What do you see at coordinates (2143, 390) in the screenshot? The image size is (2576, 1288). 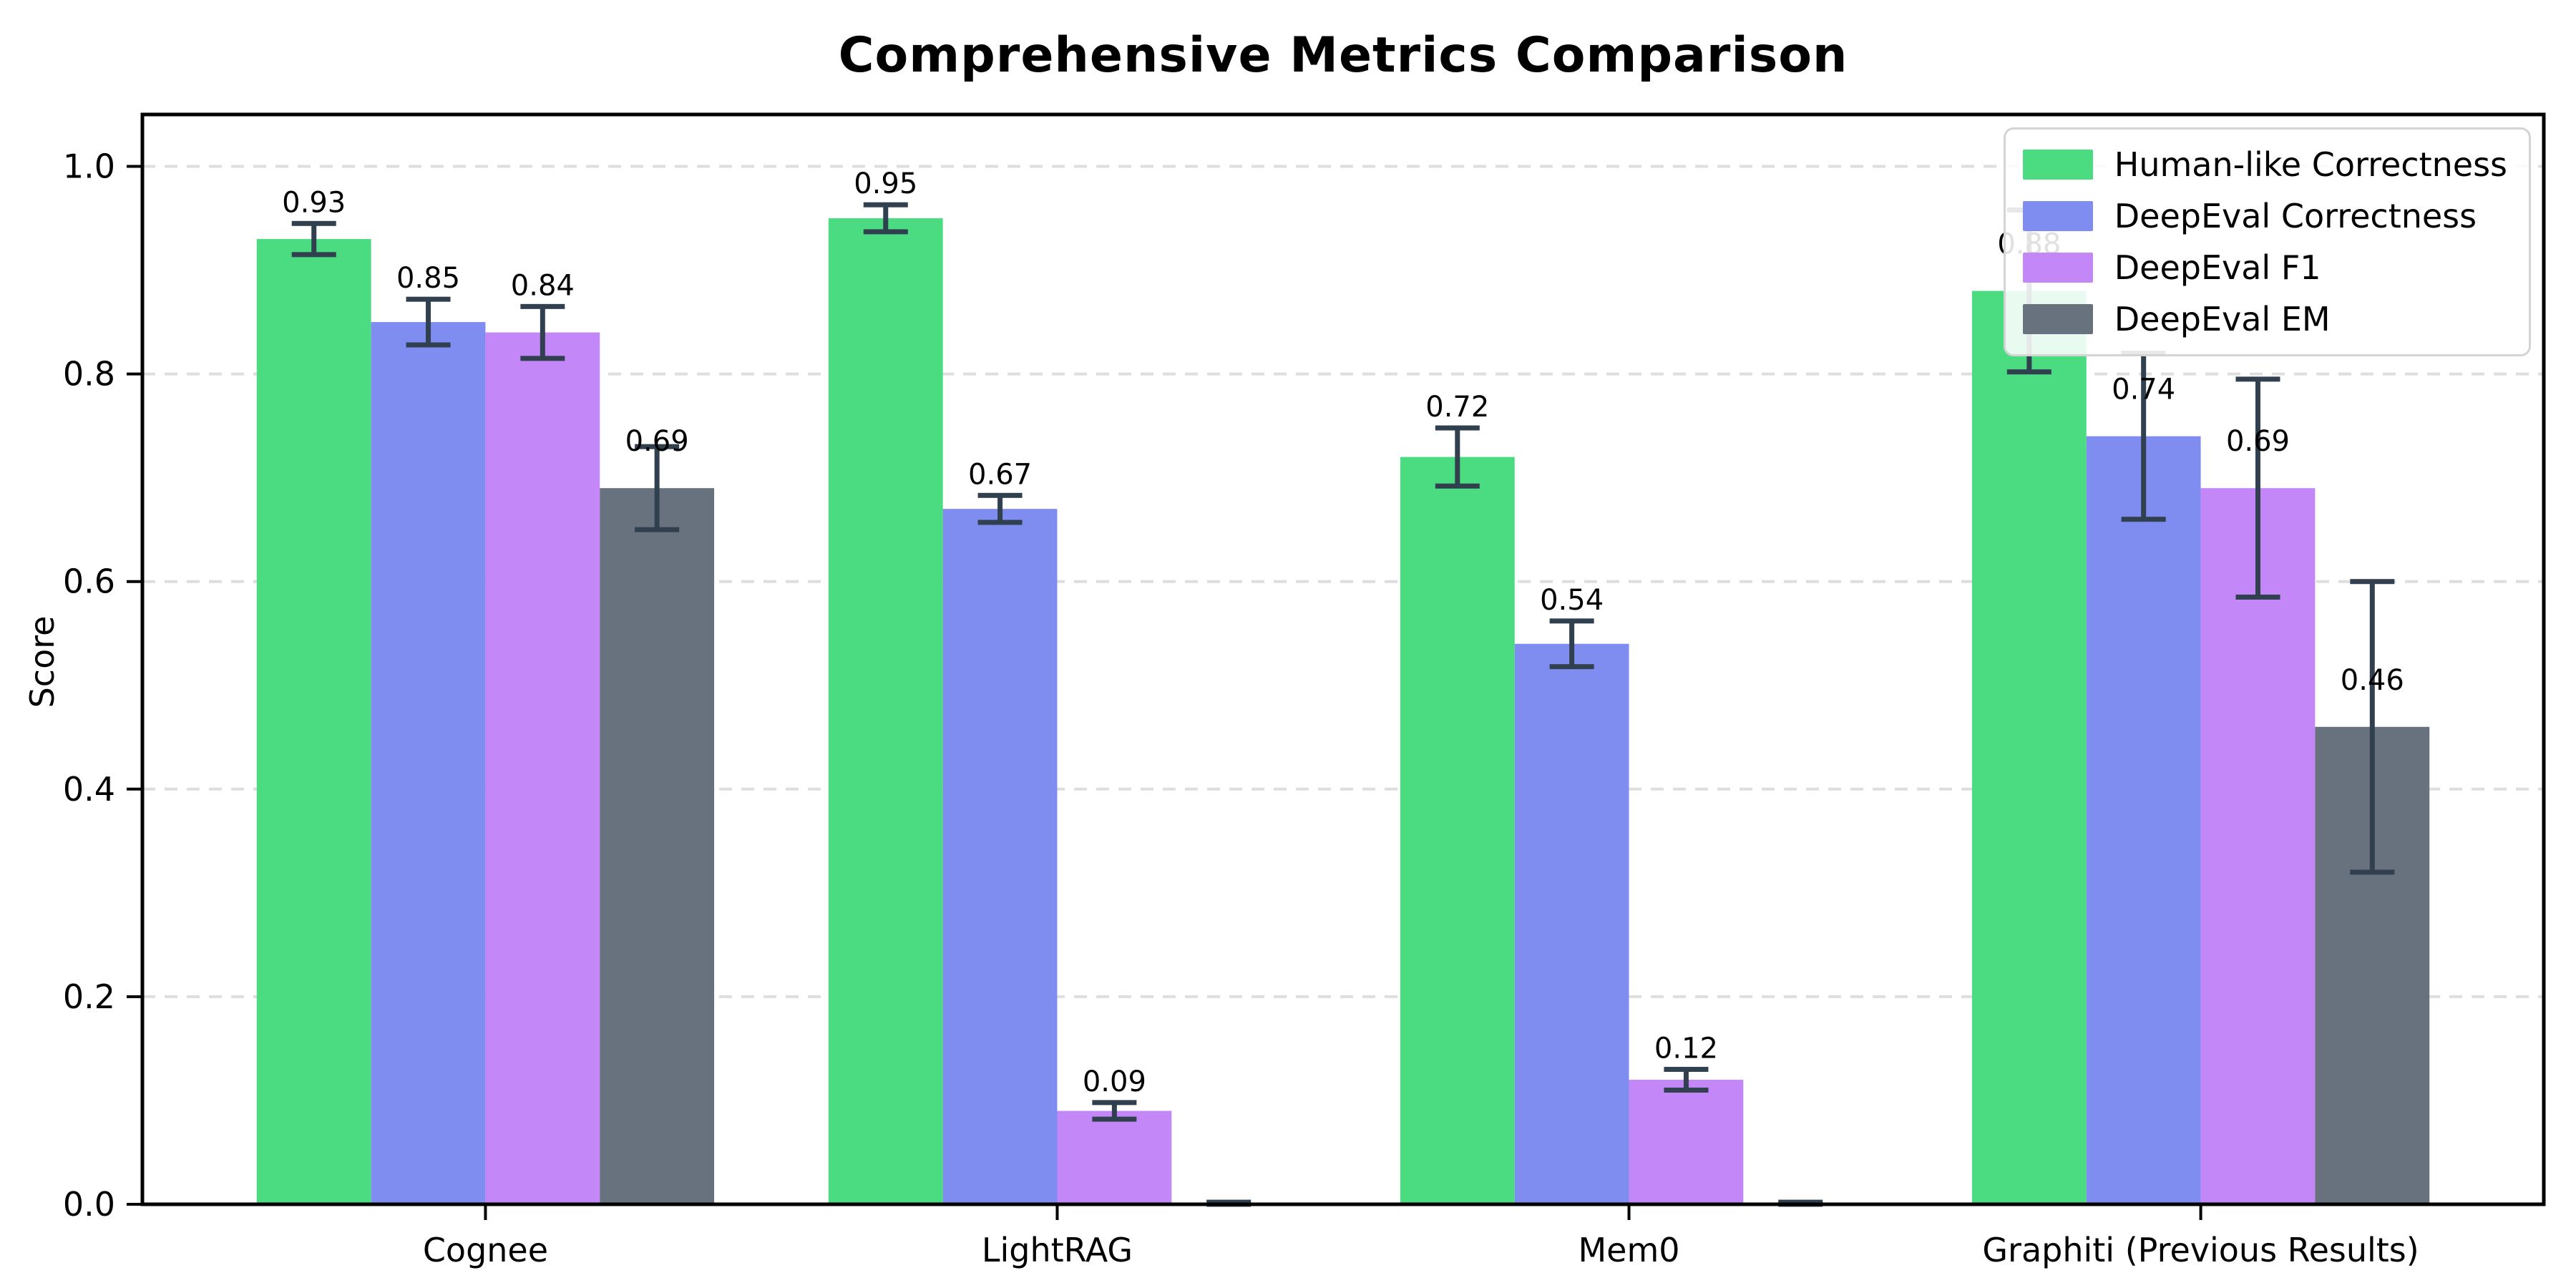 I see `bar-value-label: 0.74` at bounding box center [2143, 390].